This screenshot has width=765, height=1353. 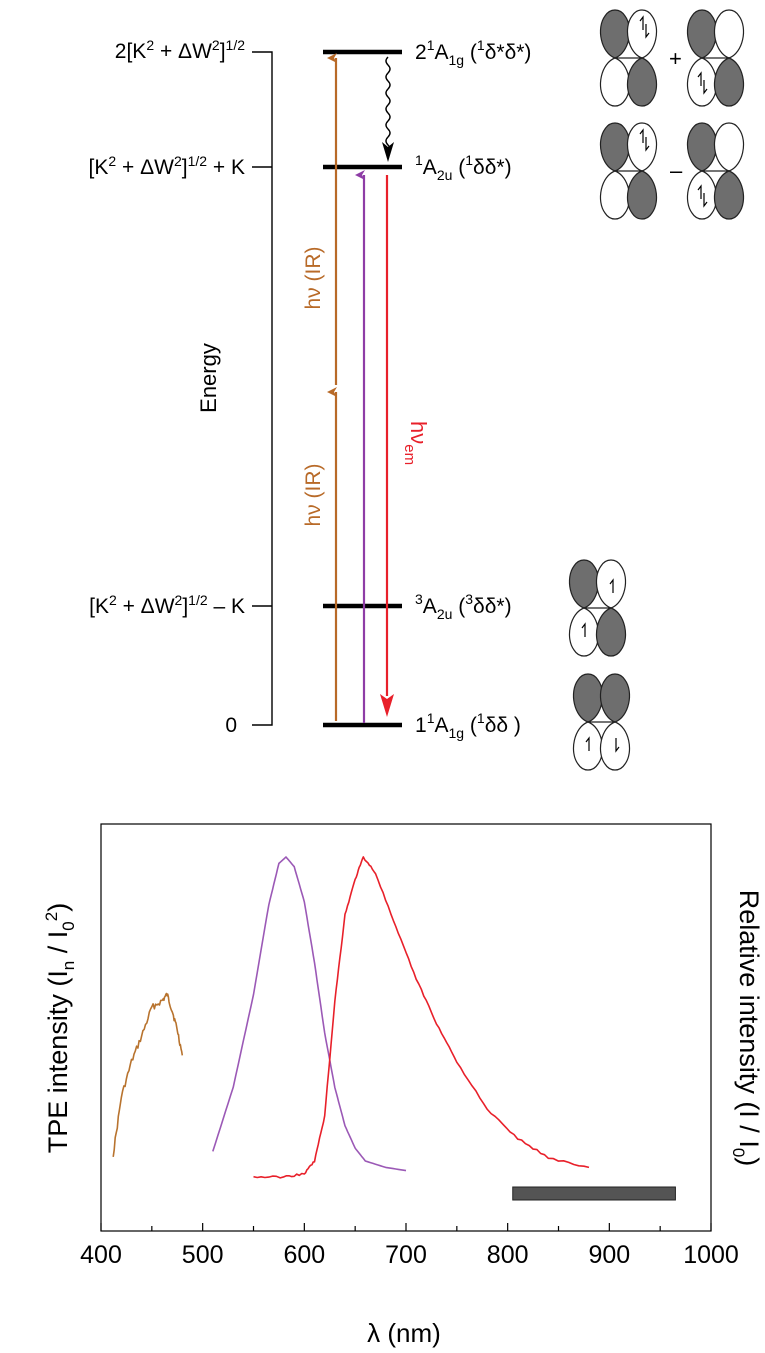 What do you see at coordinates (388, 105) in the screenshot?
I see `relaxation-wavy-arrow` at bounding box center [388, 105].